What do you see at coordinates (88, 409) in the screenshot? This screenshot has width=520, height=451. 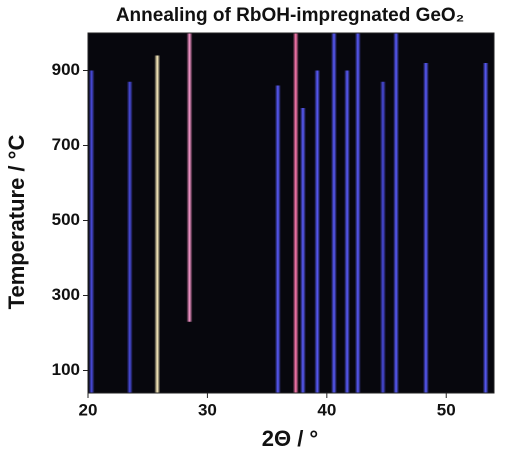 I see `x-tick-label: 20` at bounding box center [88, 409].